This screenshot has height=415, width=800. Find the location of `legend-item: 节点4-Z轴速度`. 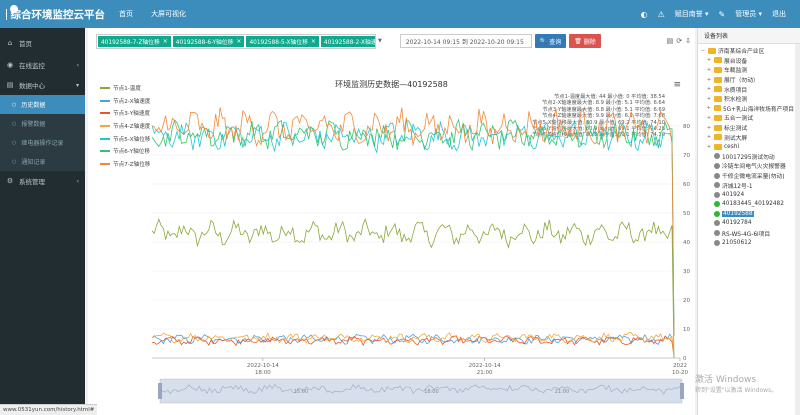

legend-item: 节点4-Z轴速度 is located at coordinates (125, 126).